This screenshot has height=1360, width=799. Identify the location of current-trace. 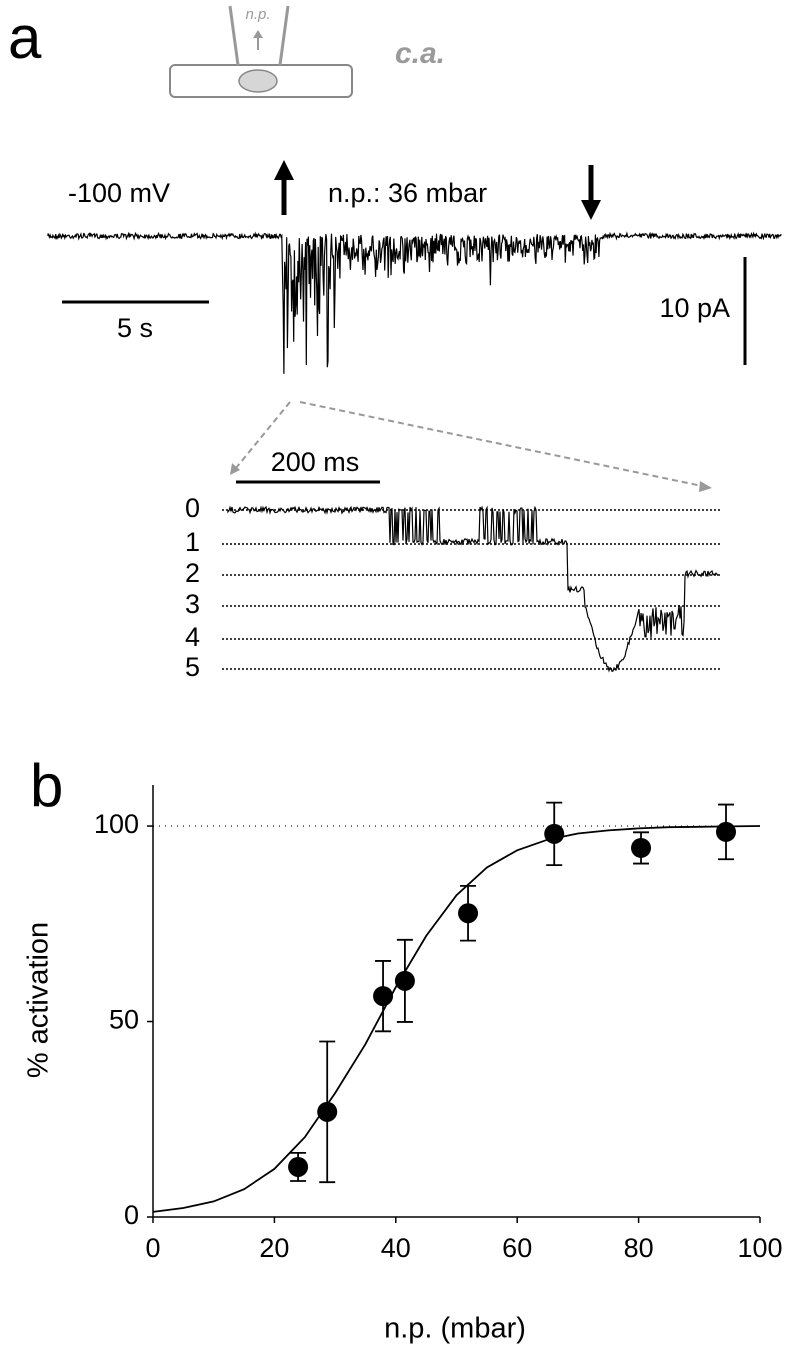
(414, 302).